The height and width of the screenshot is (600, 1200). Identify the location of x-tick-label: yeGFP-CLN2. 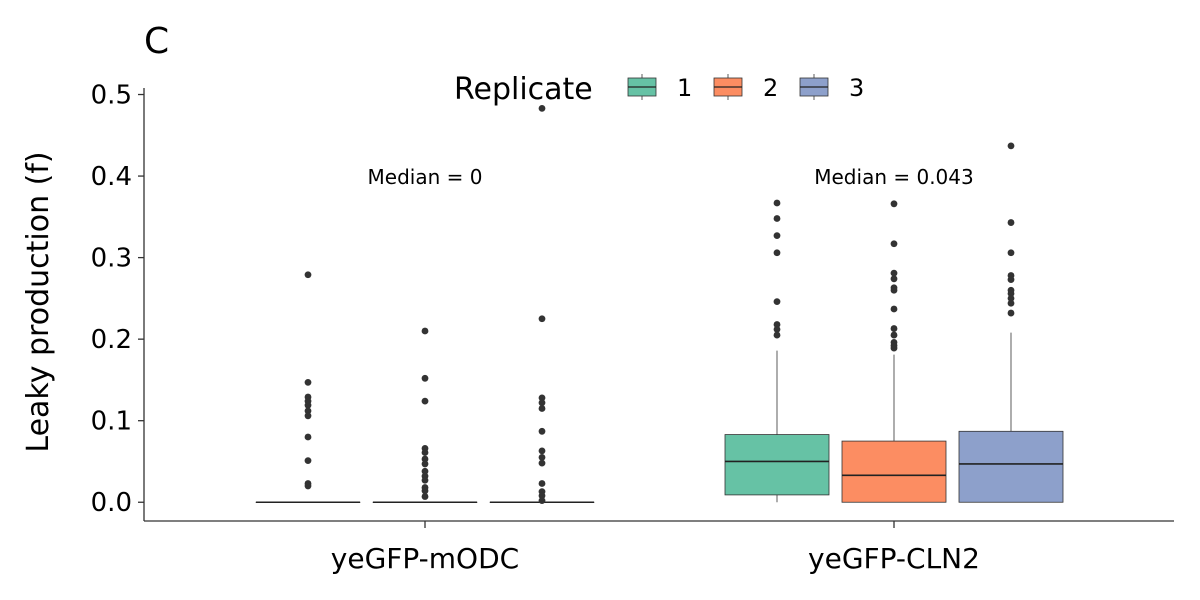
(894, 558).